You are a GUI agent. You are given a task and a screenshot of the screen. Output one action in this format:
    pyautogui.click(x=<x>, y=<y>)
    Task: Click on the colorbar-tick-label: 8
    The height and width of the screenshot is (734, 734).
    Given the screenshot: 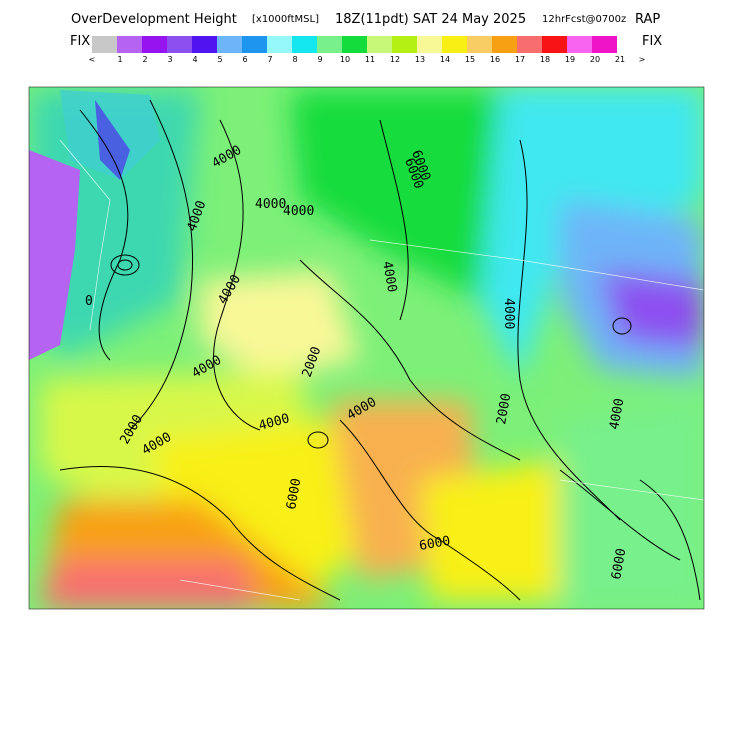 What is the action you would take?
    pyautogui.click(x=294, y=59)
    